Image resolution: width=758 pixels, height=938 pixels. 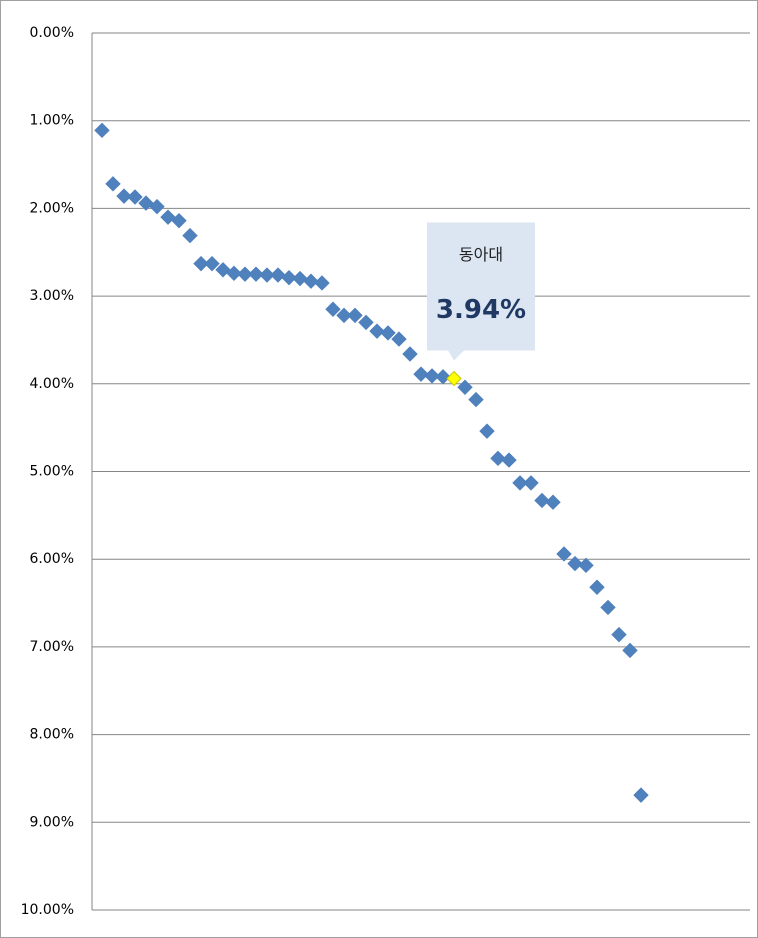 I want to click on y-tick-label: 3.00%, so click(x=52, y=296).